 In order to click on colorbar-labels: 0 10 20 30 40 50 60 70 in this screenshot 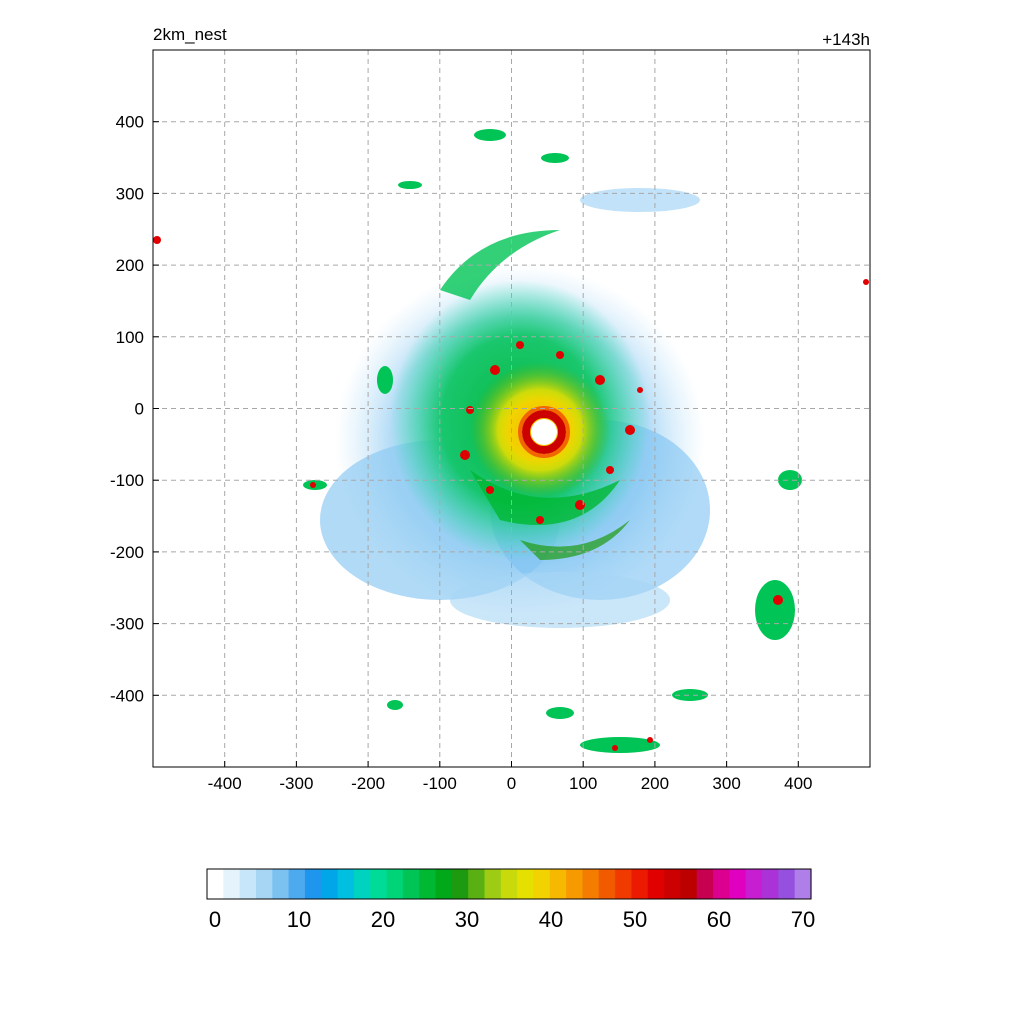, I will do `click(512, 919)`.